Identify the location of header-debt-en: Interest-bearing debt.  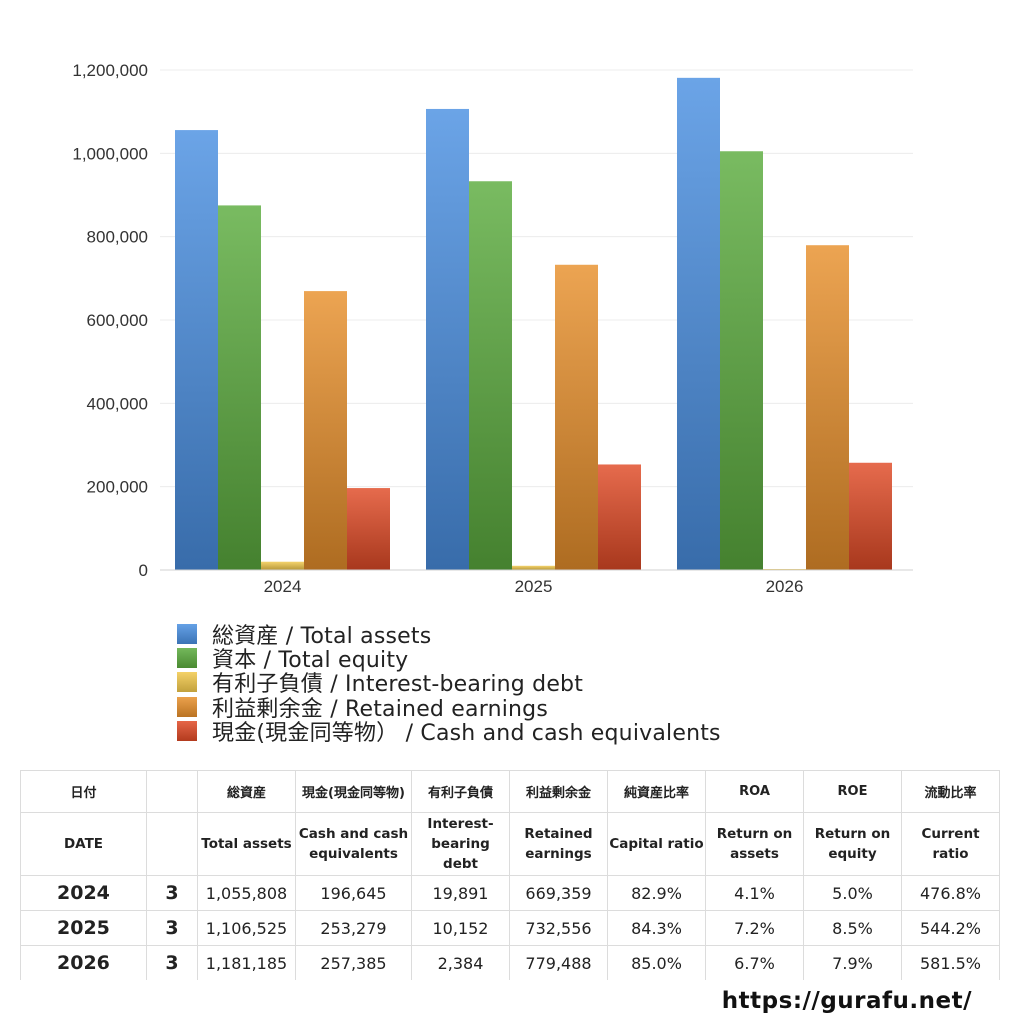
(460, 844).